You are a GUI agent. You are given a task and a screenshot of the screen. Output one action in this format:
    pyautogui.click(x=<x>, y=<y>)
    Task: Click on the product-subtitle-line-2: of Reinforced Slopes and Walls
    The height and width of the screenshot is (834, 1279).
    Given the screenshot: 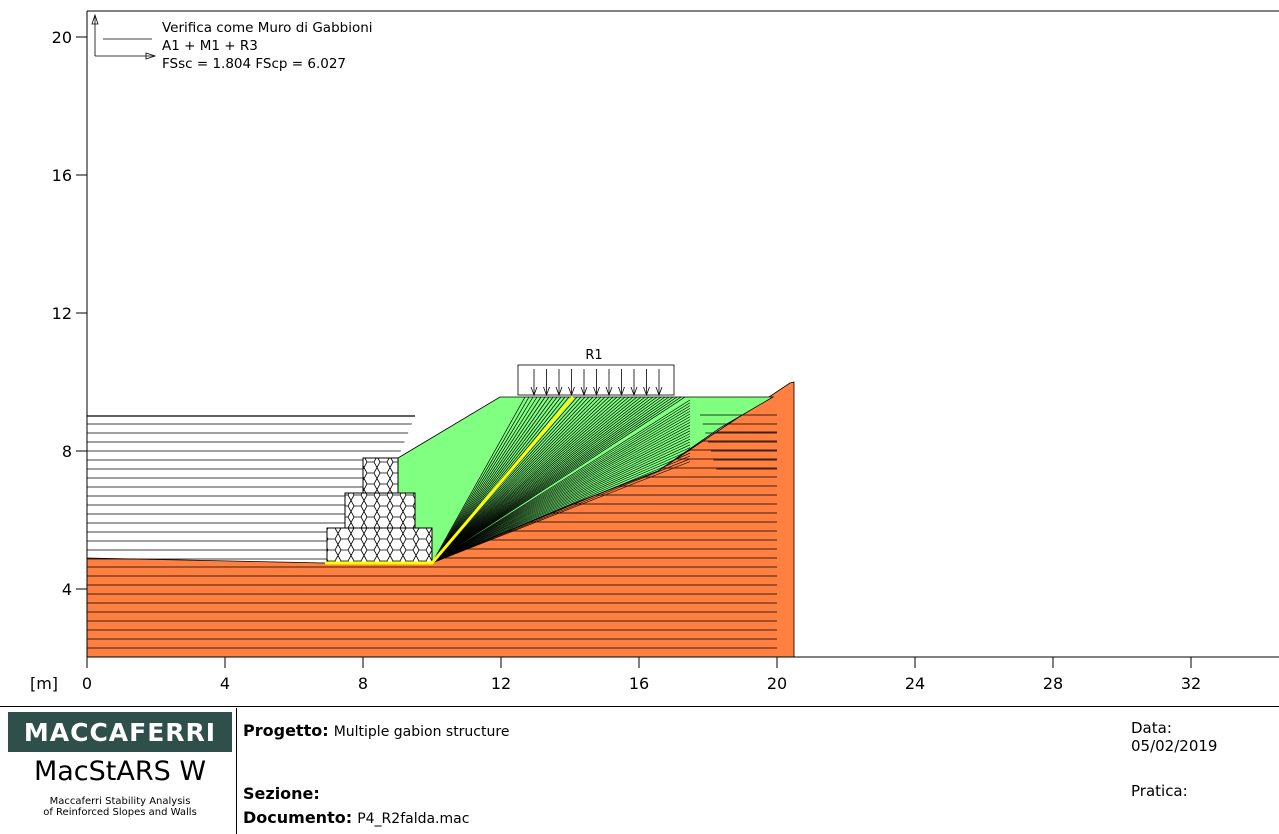 What is the action you would take?
    pyautogui.click(x=120, y=812)
    